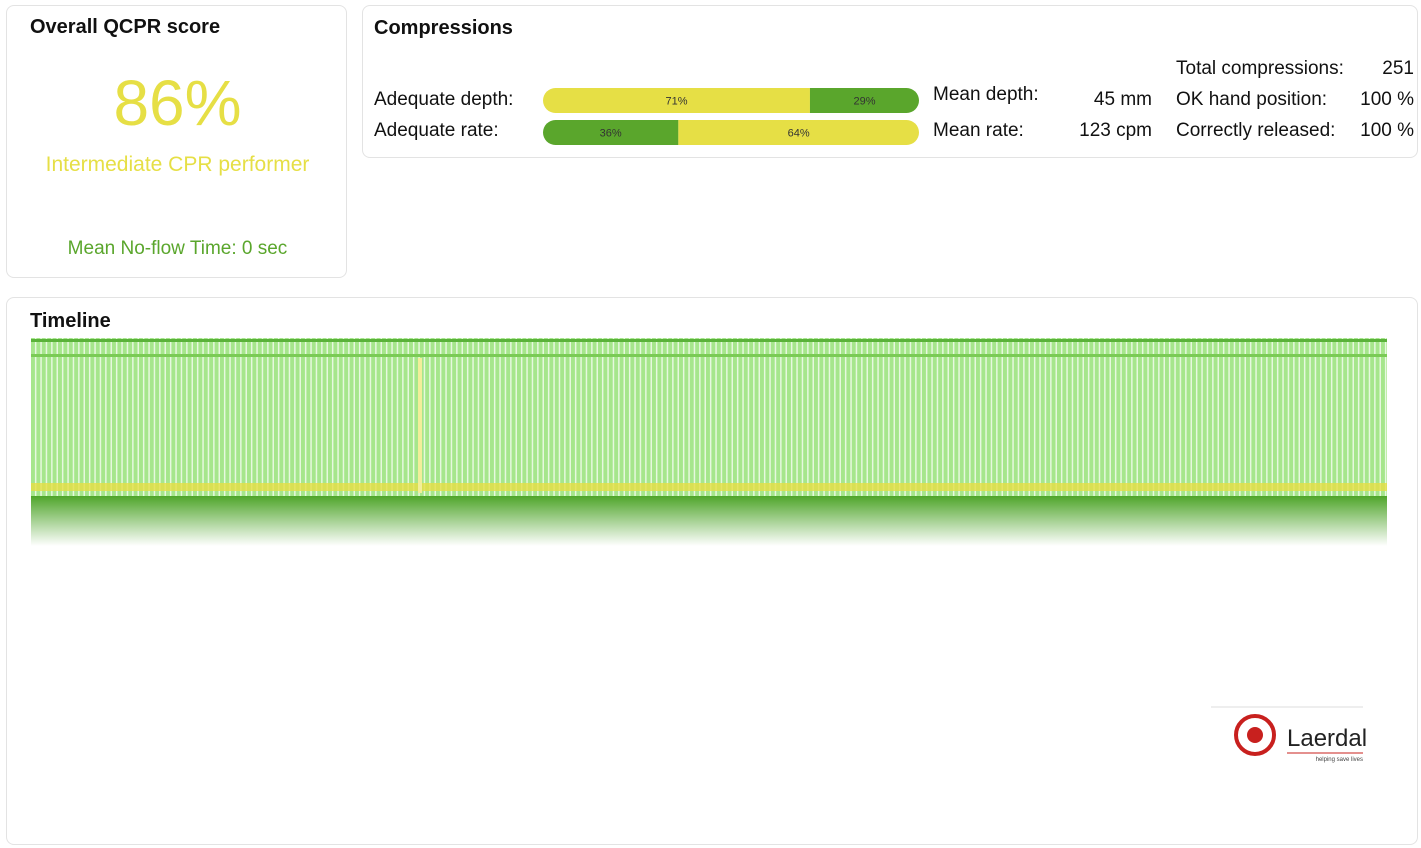 The width and height of the screenshot is (1421, 848). Describe the element at coordinates (1252, 99) in the screenshot. I see `total-label: OK hand position:` at that location.